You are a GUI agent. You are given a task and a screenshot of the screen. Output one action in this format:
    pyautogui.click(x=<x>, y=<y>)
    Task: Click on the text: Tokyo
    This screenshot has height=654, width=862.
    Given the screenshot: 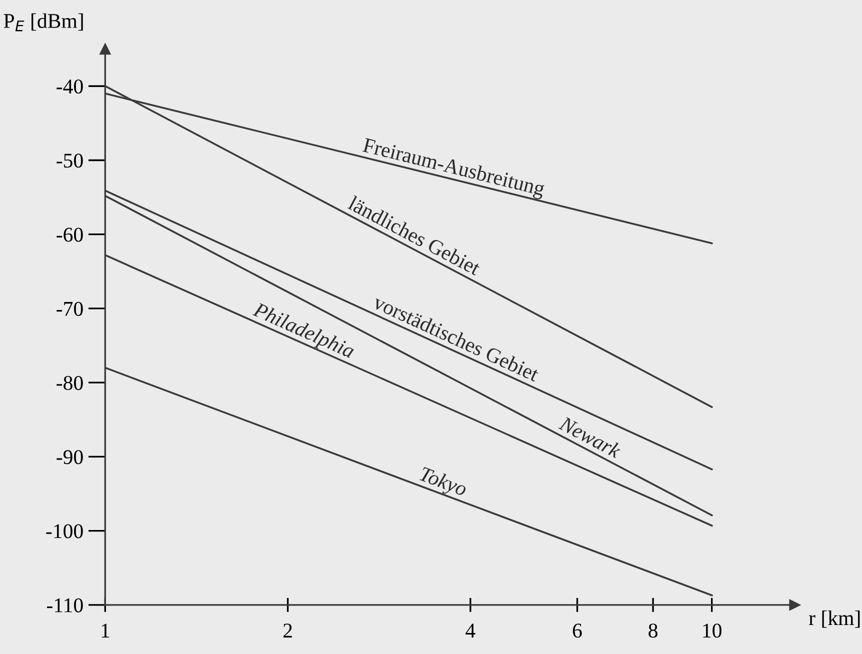 What is the action you would take?
    pyautogui.click(x=443, y=483)
    